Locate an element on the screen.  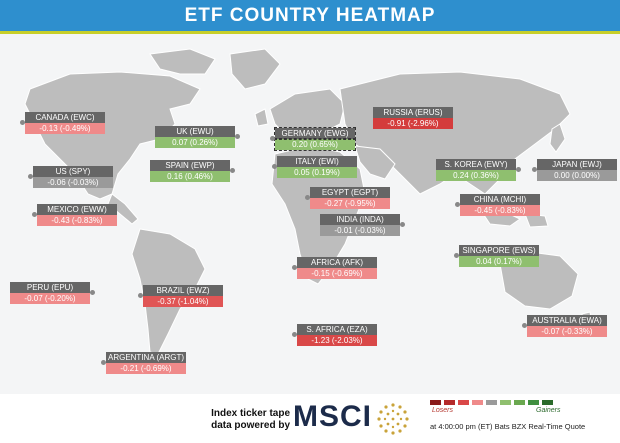
card-russia: RUSSIA (ERUS) -0.91 (-2.96%) is located at coordinates (413, 118).